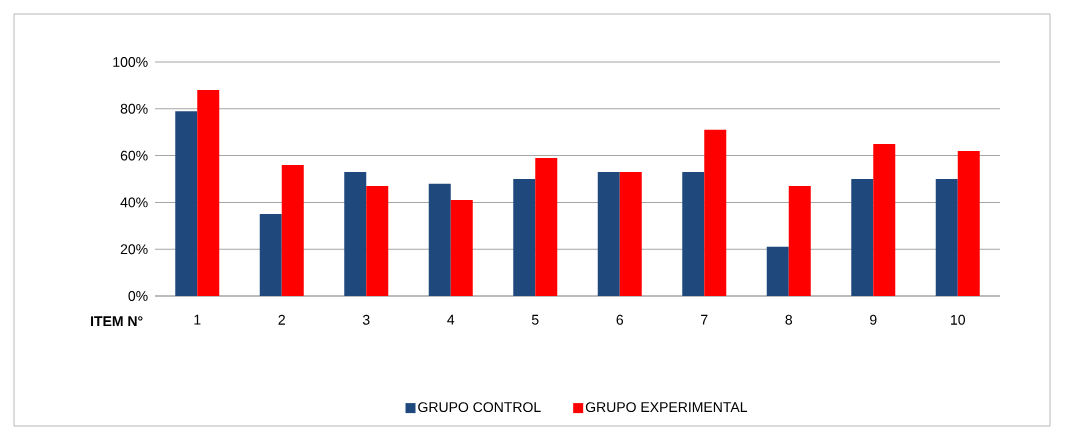  I want to click on x-tick-label: 6, so click(620, 319).